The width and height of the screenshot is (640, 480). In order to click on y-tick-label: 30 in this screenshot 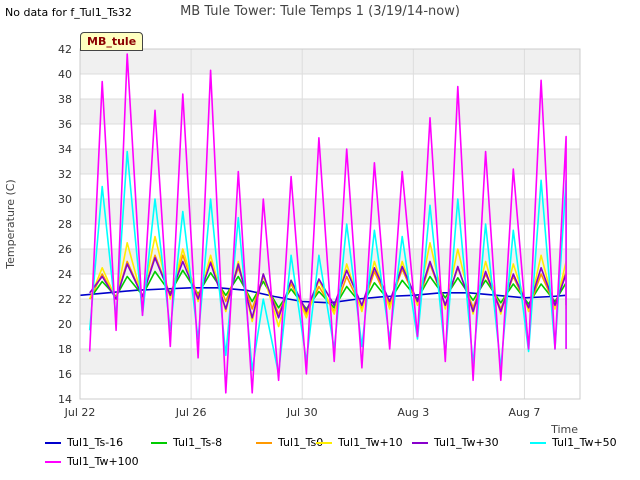, I will do `click(65, 199)`.